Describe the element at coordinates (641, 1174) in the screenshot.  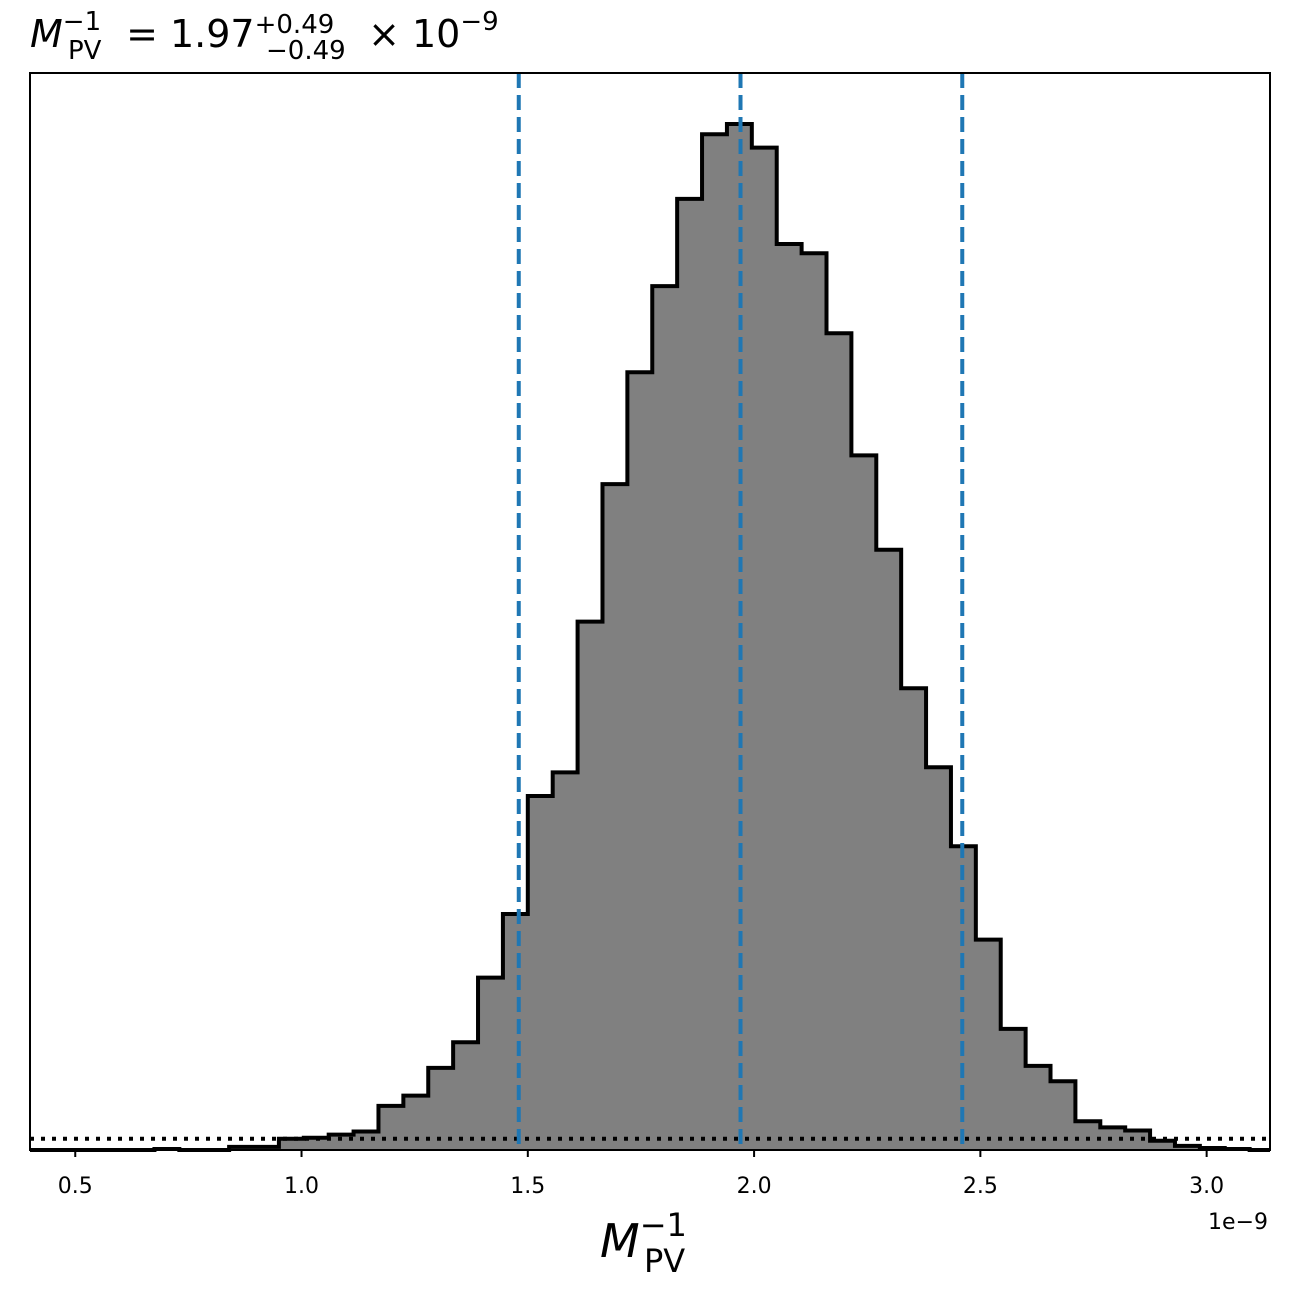
I see `x-ticks-layer: 0.5 1.0 1.5 2.0 2.5 3.0` at that location.